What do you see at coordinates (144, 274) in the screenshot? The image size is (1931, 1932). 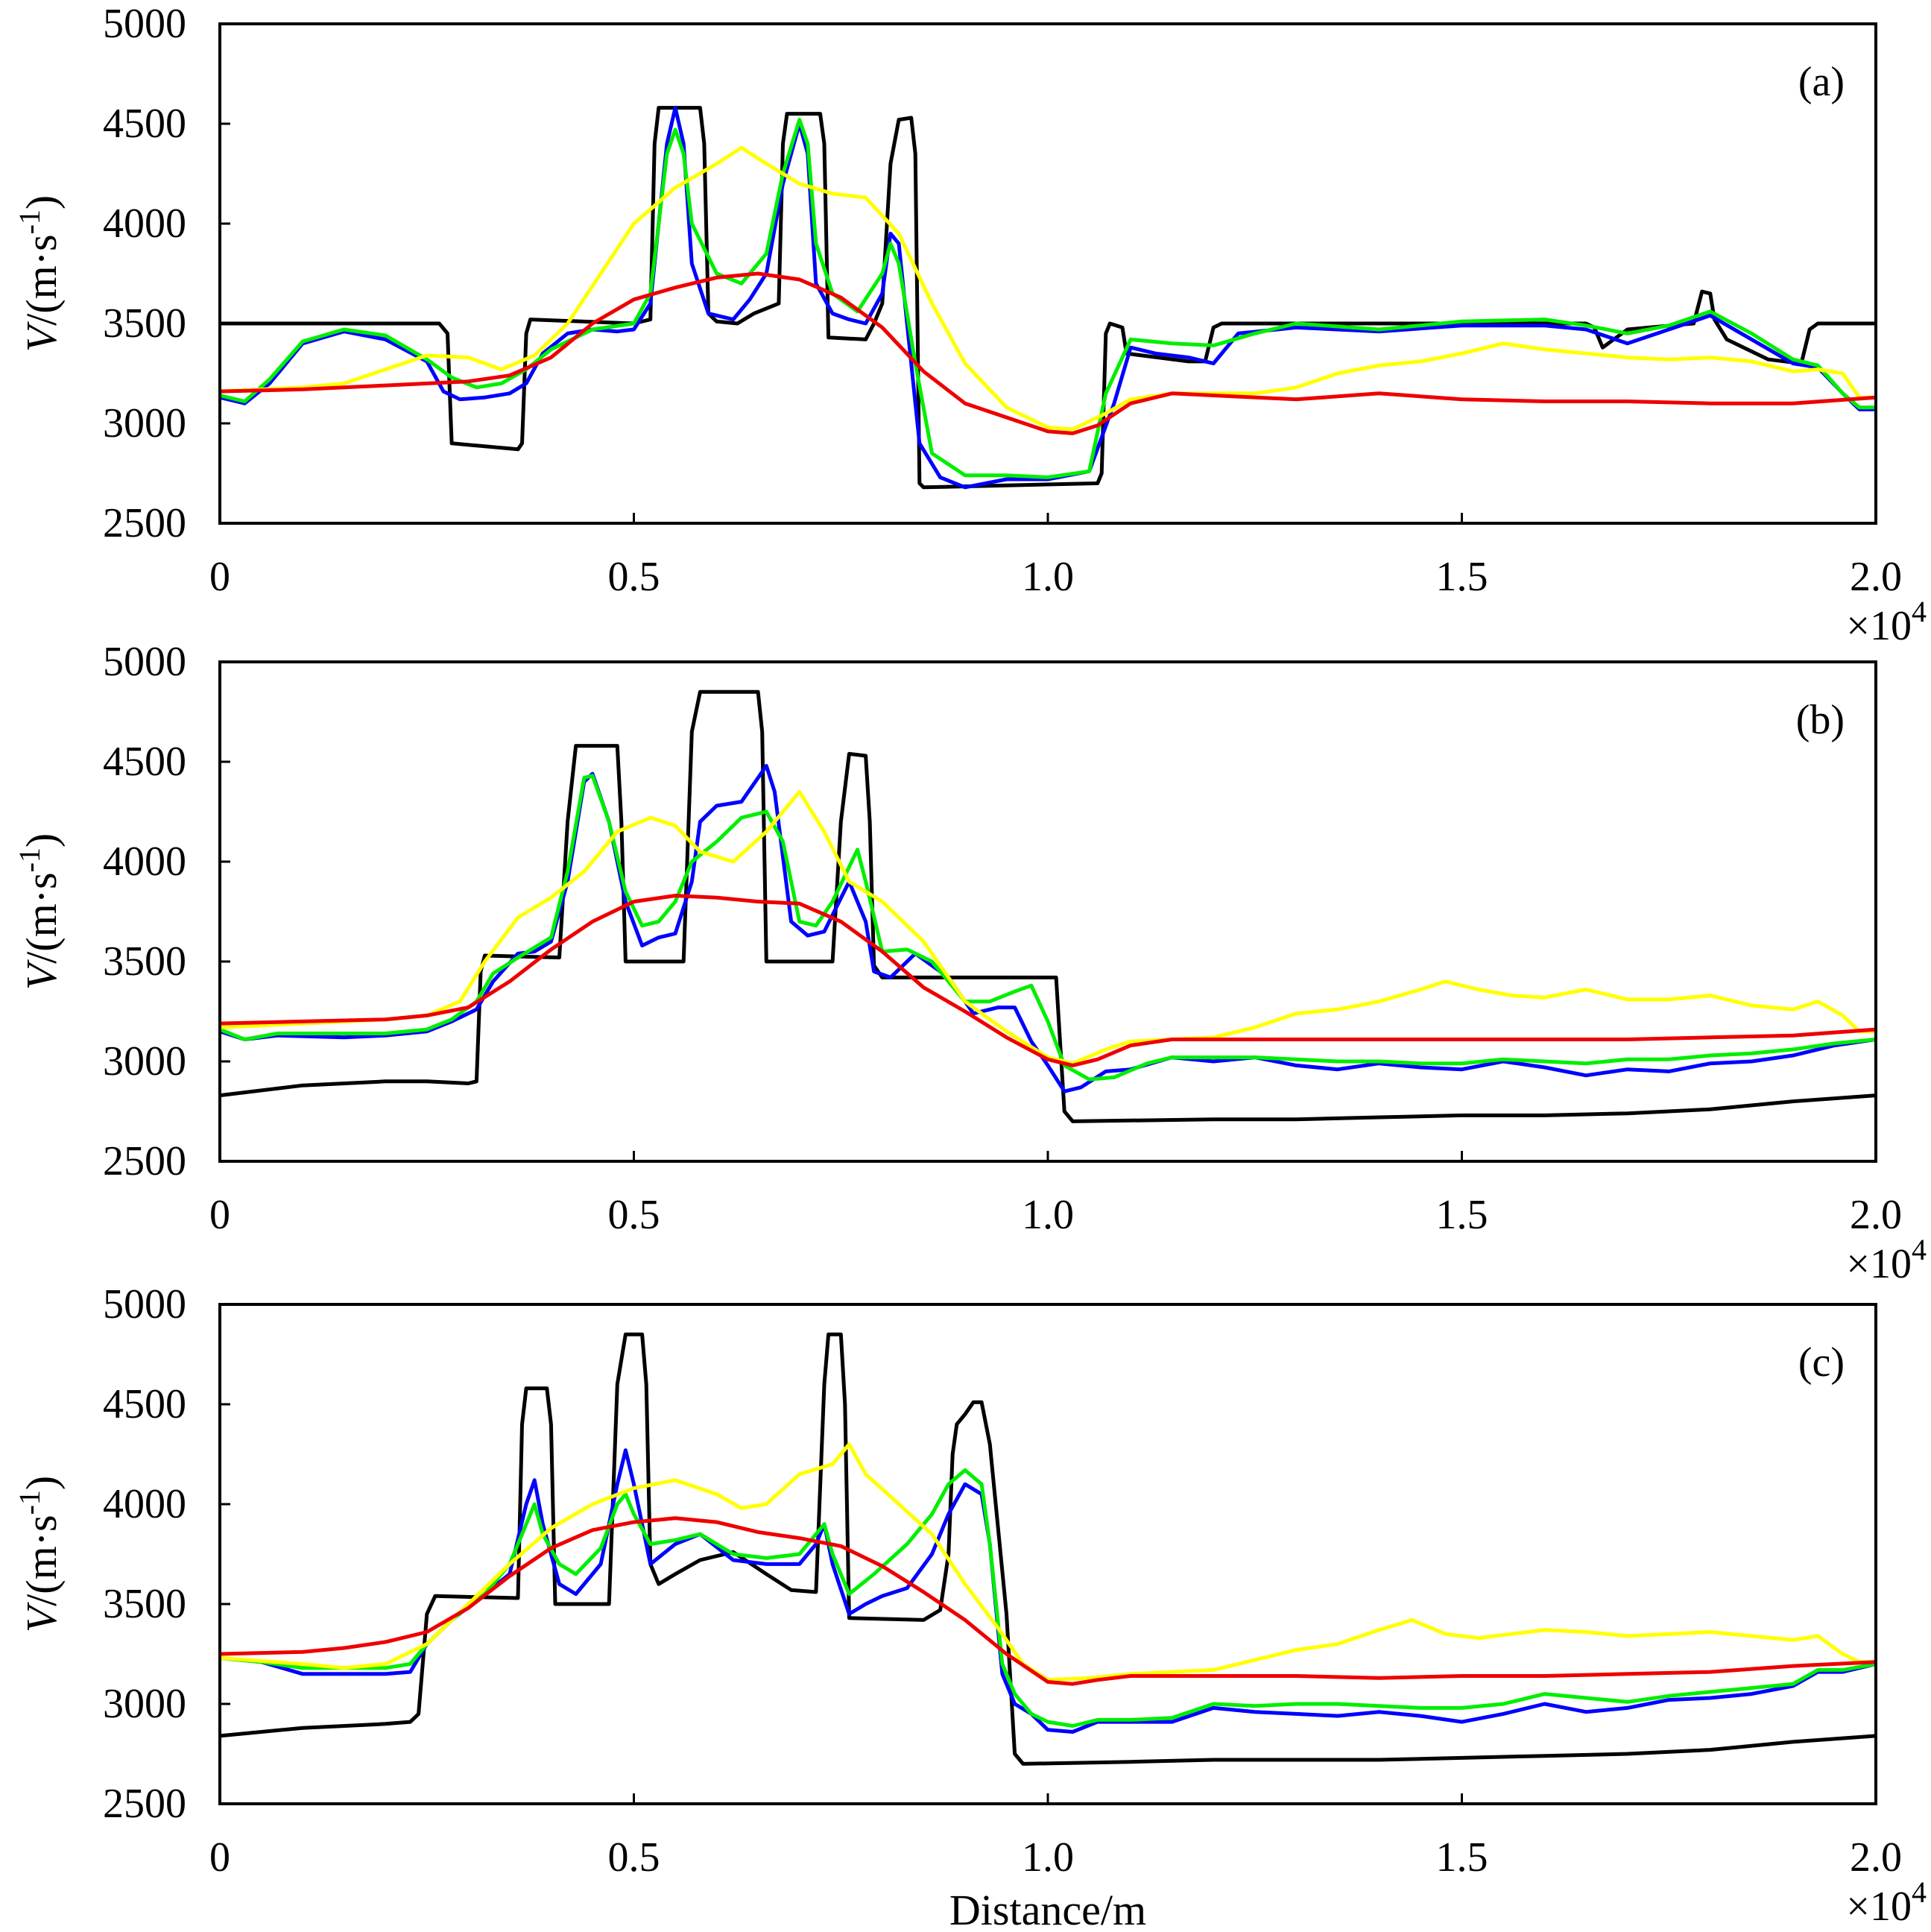 I see `y-ticks-a: 2500 3000 3500 4000 4500 5000` at bounding box center [144, 274].